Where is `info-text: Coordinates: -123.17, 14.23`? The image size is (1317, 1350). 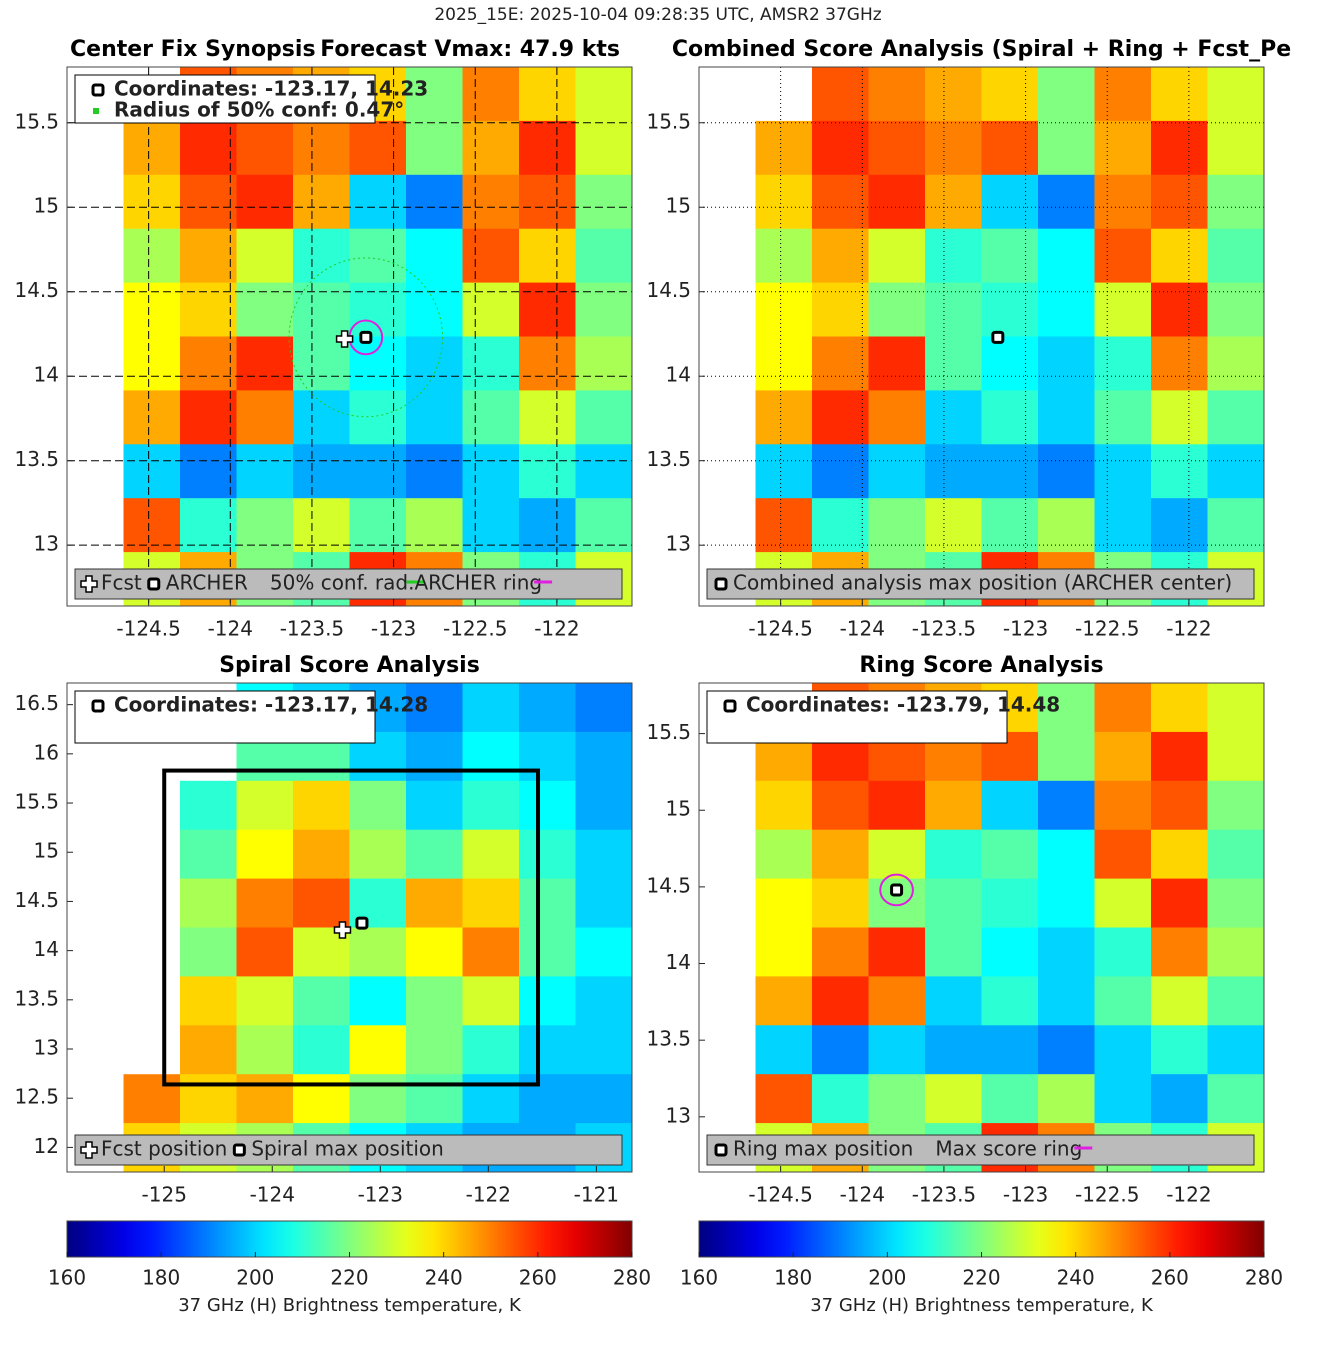 info-text: Coordinates: -123.17, 14.23 is located at coordinates (271, 89).